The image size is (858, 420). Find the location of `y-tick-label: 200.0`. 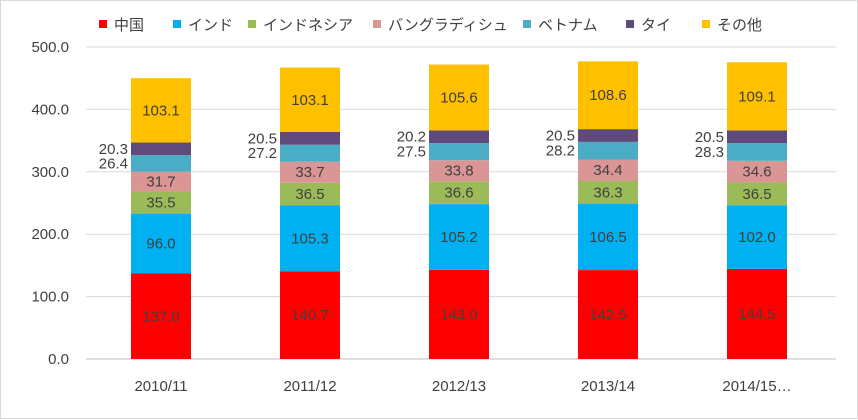

y-tick-label: 200.0 is located at coordinates (50, 234).